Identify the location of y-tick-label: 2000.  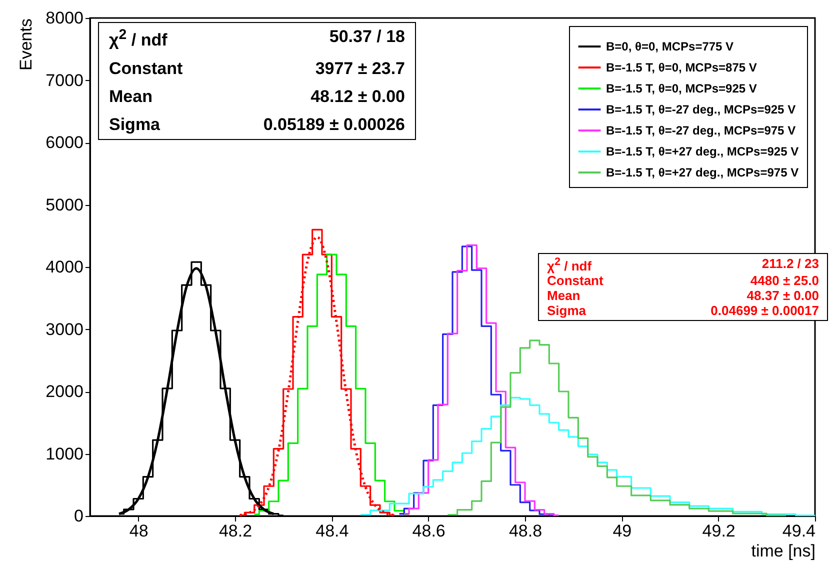
(65, 391).